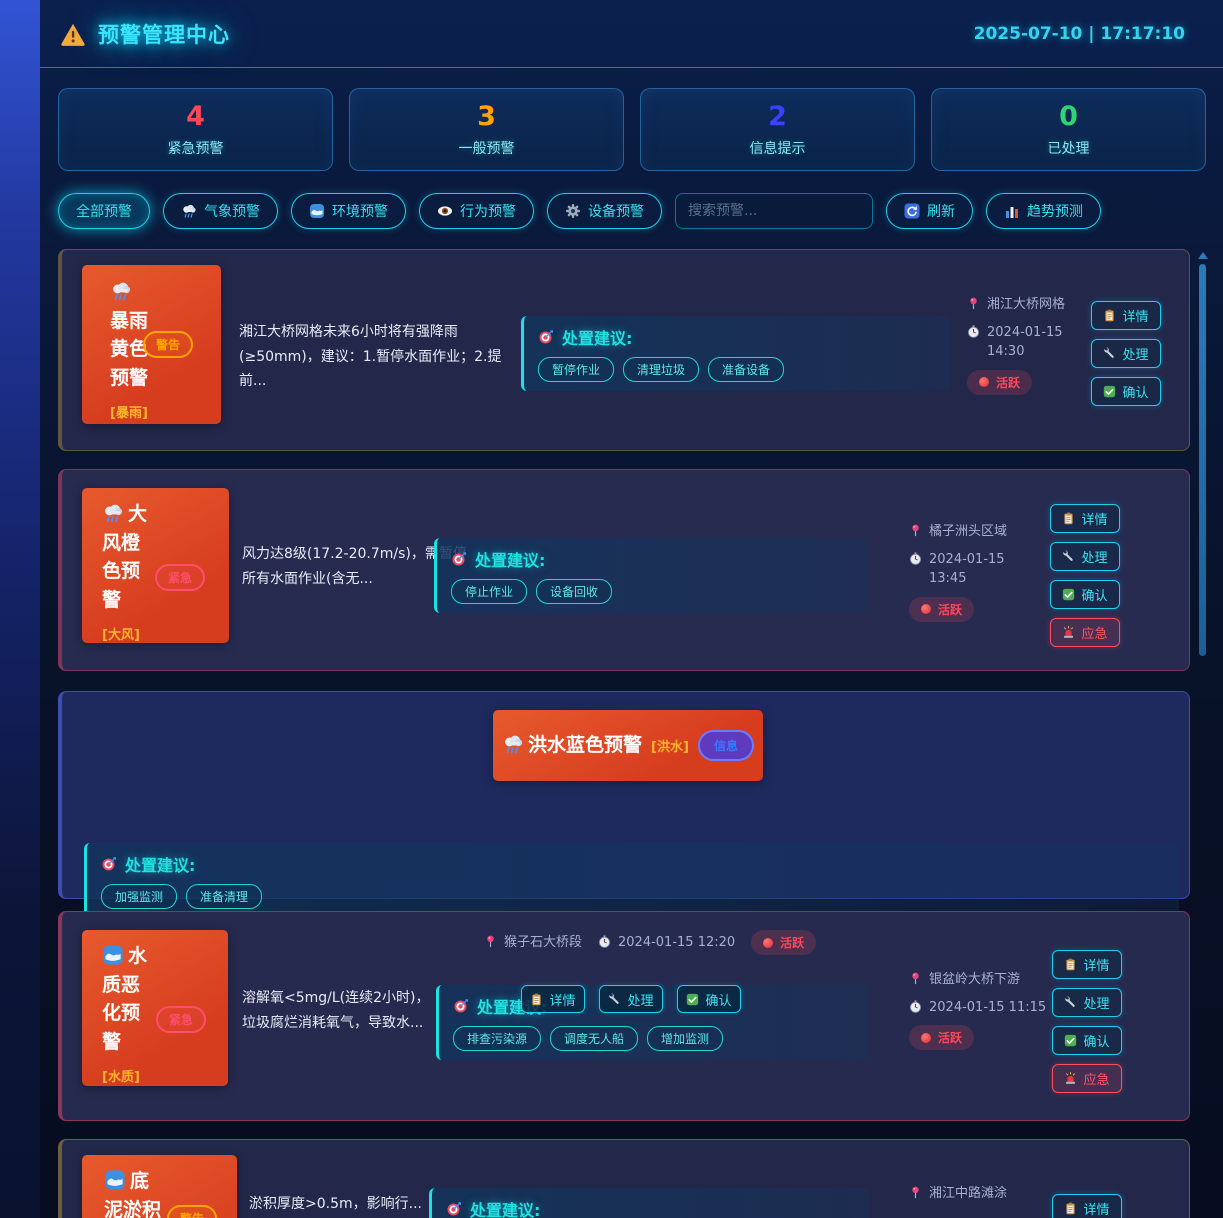 The height and width of the screenshot is (1218, 1223). What do you see at coordinates (191, 1211) in the screenshot?
I see `level-badge: 警告` at bounding box center [191, 1211].